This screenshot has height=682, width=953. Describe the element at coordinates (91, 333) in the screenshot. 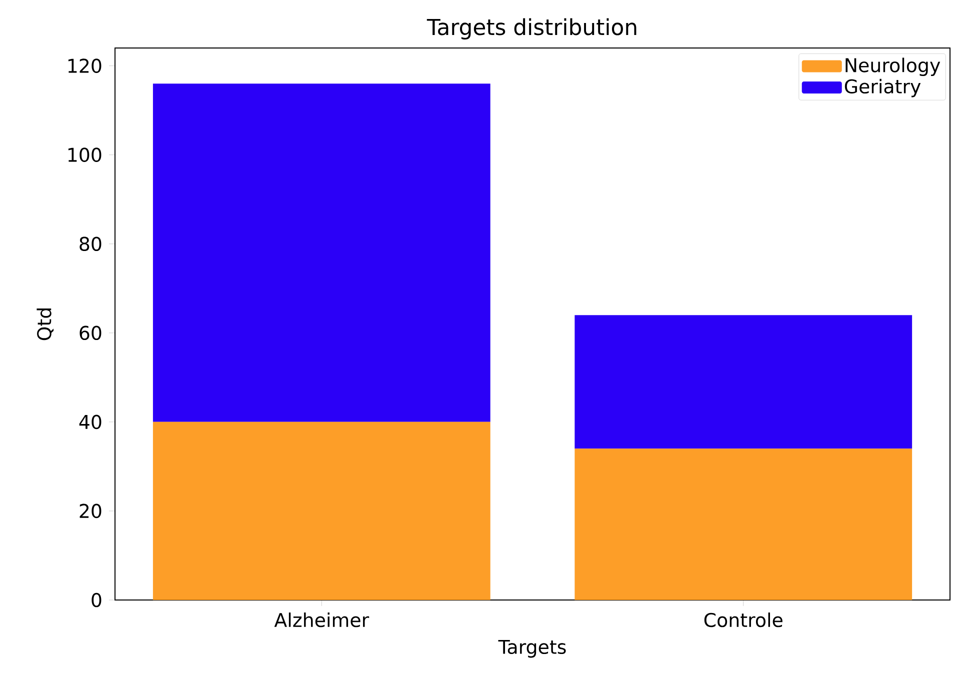

I see `y-tick-label: 60` at that location.